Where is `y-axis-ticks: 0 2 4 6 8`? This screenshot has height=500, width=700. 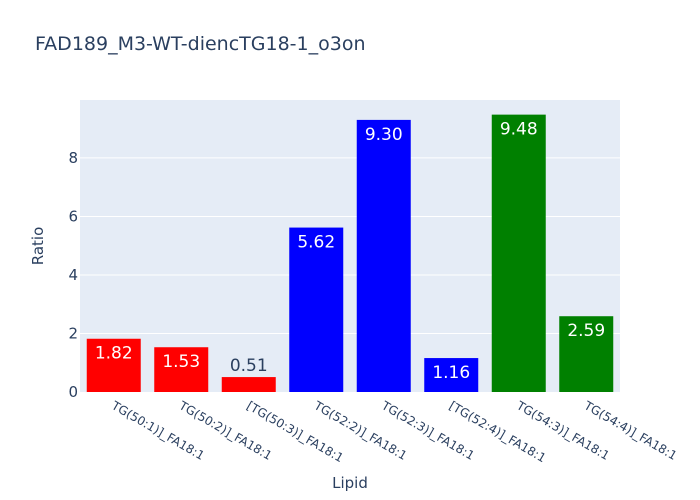 y-axis-ticks: 0 2 4 6 8 is located at coordinates (73, 275).